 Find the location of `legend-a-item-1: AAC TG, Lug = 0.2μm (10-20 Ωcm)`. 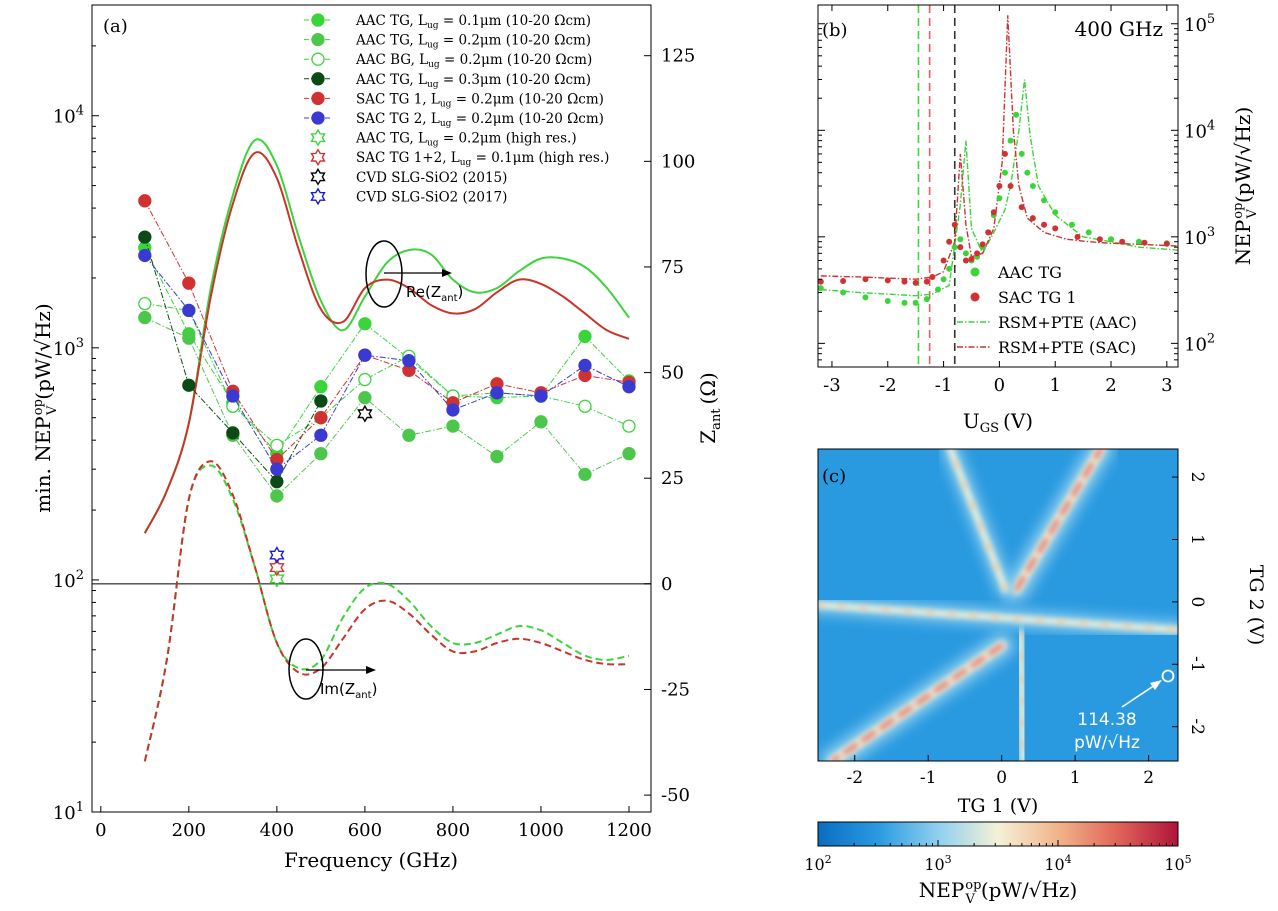

legend-a-item-1: AAC TG, Lug = 0.2μm (10-20 Ωcm) is located at coordinates (447, 42).